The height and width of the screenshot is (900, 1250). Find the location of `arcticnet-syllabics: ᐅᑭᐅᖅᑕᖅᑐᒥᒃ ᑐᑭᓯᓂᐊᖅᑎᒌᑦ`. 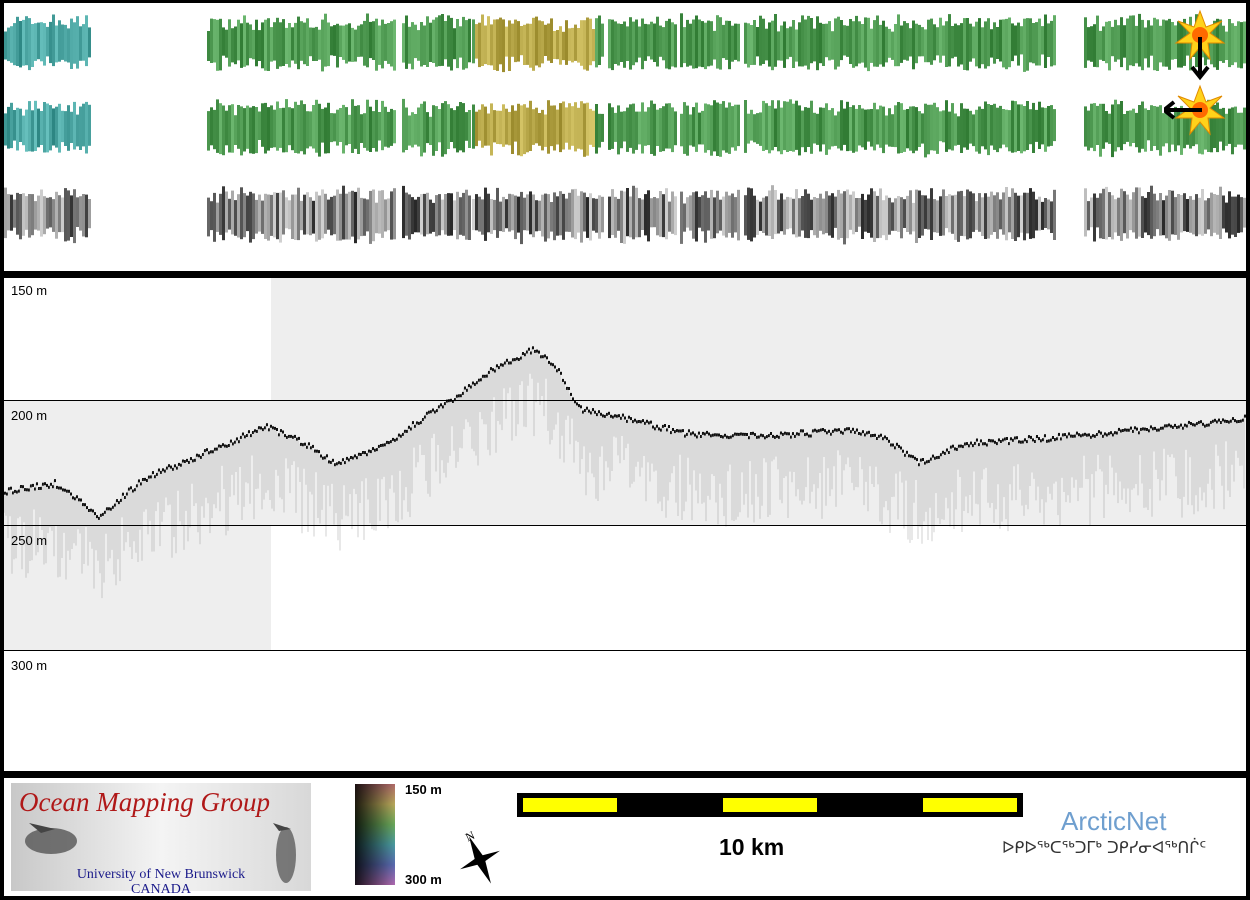

arcticnet-syllabics: ᐅᑭᐅᖅᑕᖅᑐᒥᒃ ᑐᑭᓯᓂᐊᖅᑎᒌᑦ is located at coordinates (1104, 847).